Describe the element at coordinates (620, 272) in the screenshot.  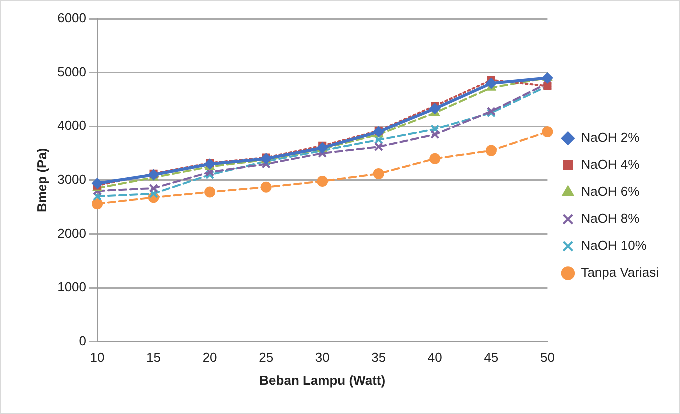
I see `legend-label: Tanpa Variasi` at that location.